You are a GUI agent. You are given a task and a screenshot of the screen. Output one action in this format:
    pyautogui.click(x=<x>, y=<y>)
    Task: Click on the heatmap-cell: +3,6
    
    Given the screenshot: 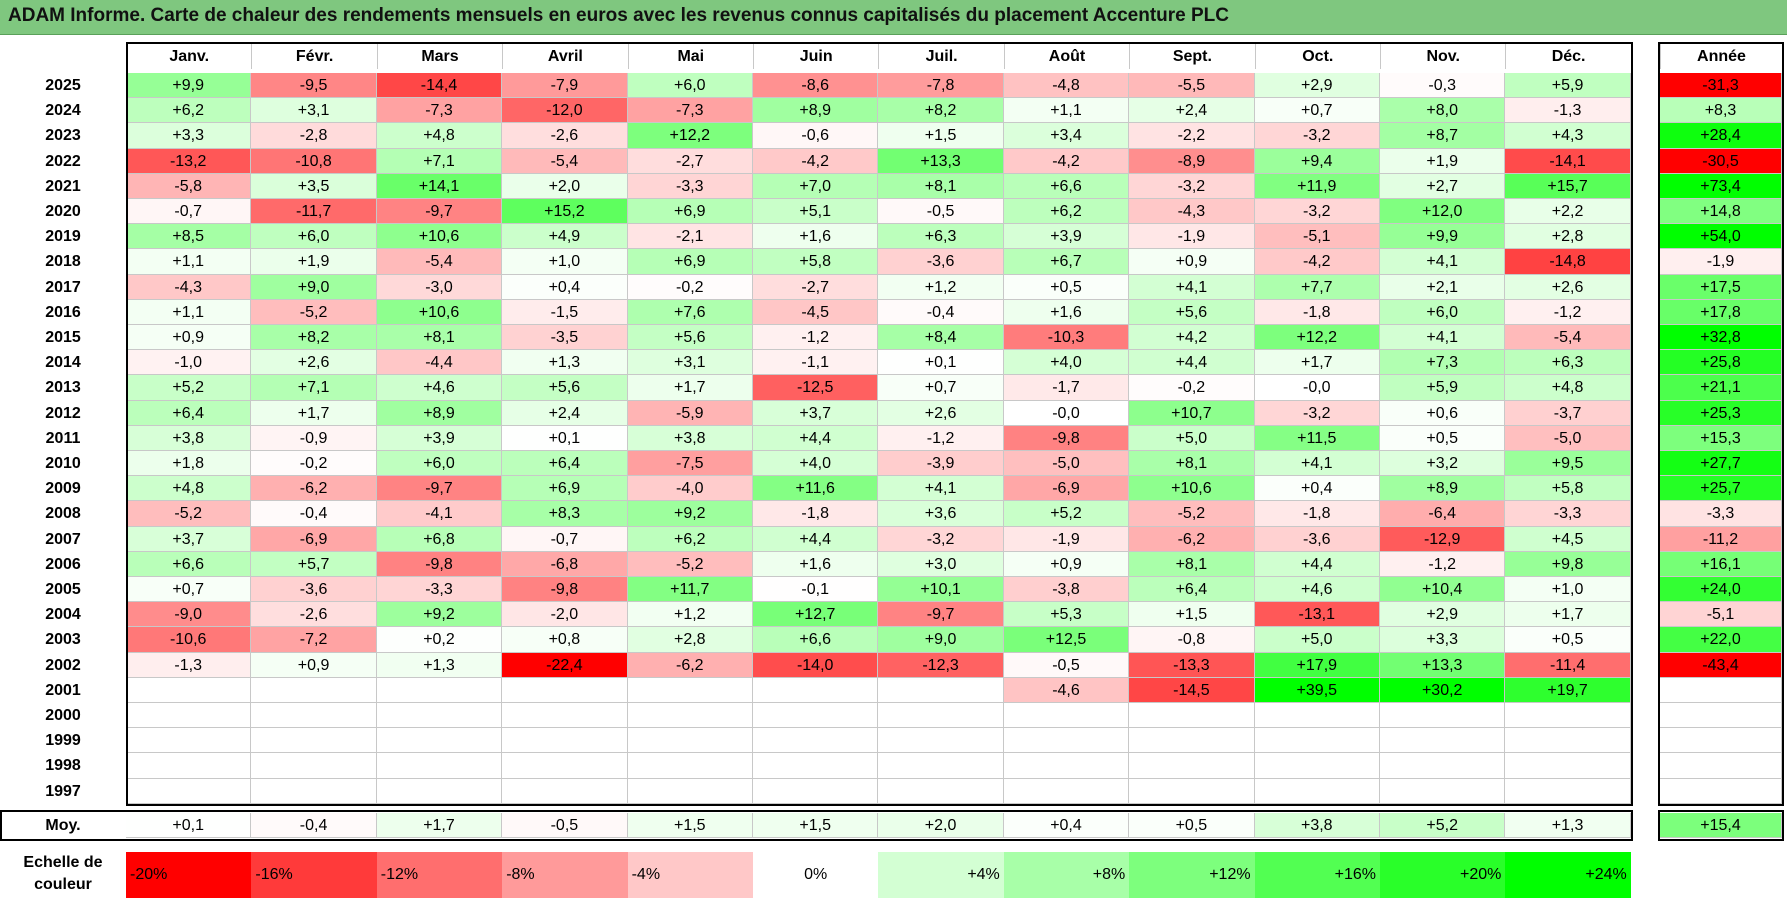 What is the action you would take?
    pyautogui.click(x=941, y=514)
    